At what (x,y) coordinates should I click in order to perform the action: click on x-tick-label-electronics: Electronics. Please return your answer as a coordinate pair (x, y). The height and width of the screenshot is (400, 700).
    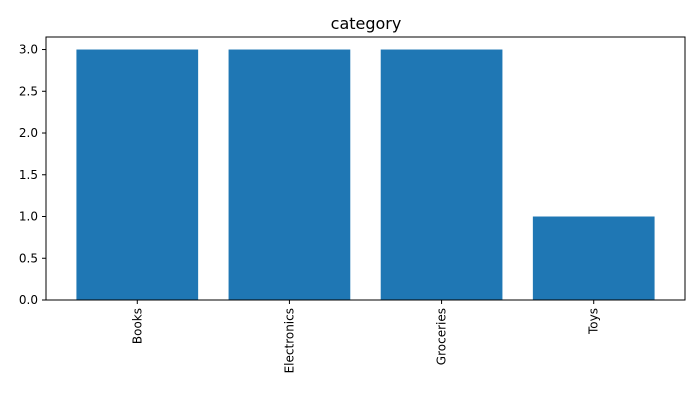
    Looking at the image, I should click on (289, 340).